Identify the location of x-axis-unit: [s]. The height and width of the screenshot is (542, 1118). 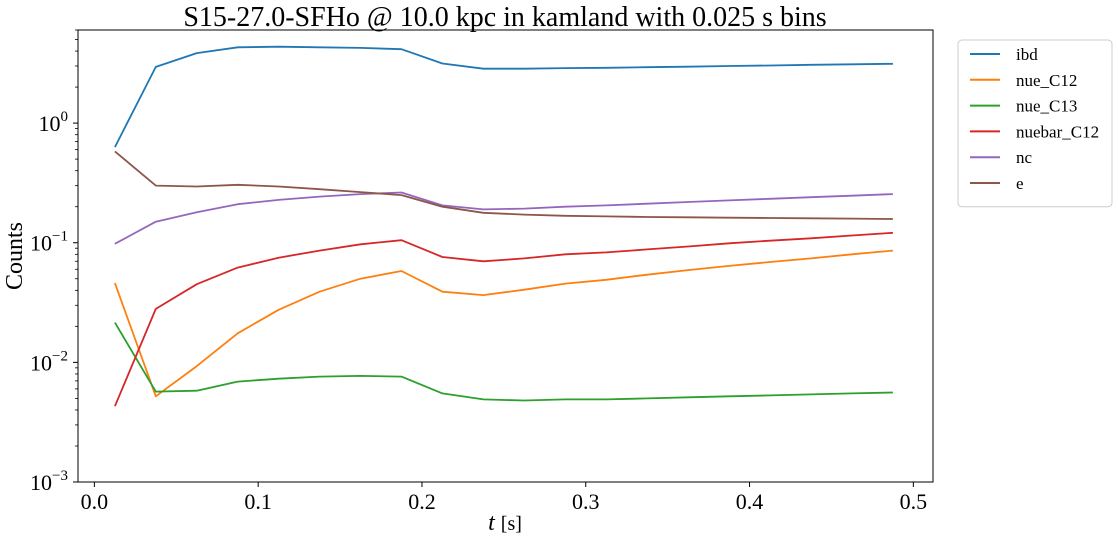
(511, 524).